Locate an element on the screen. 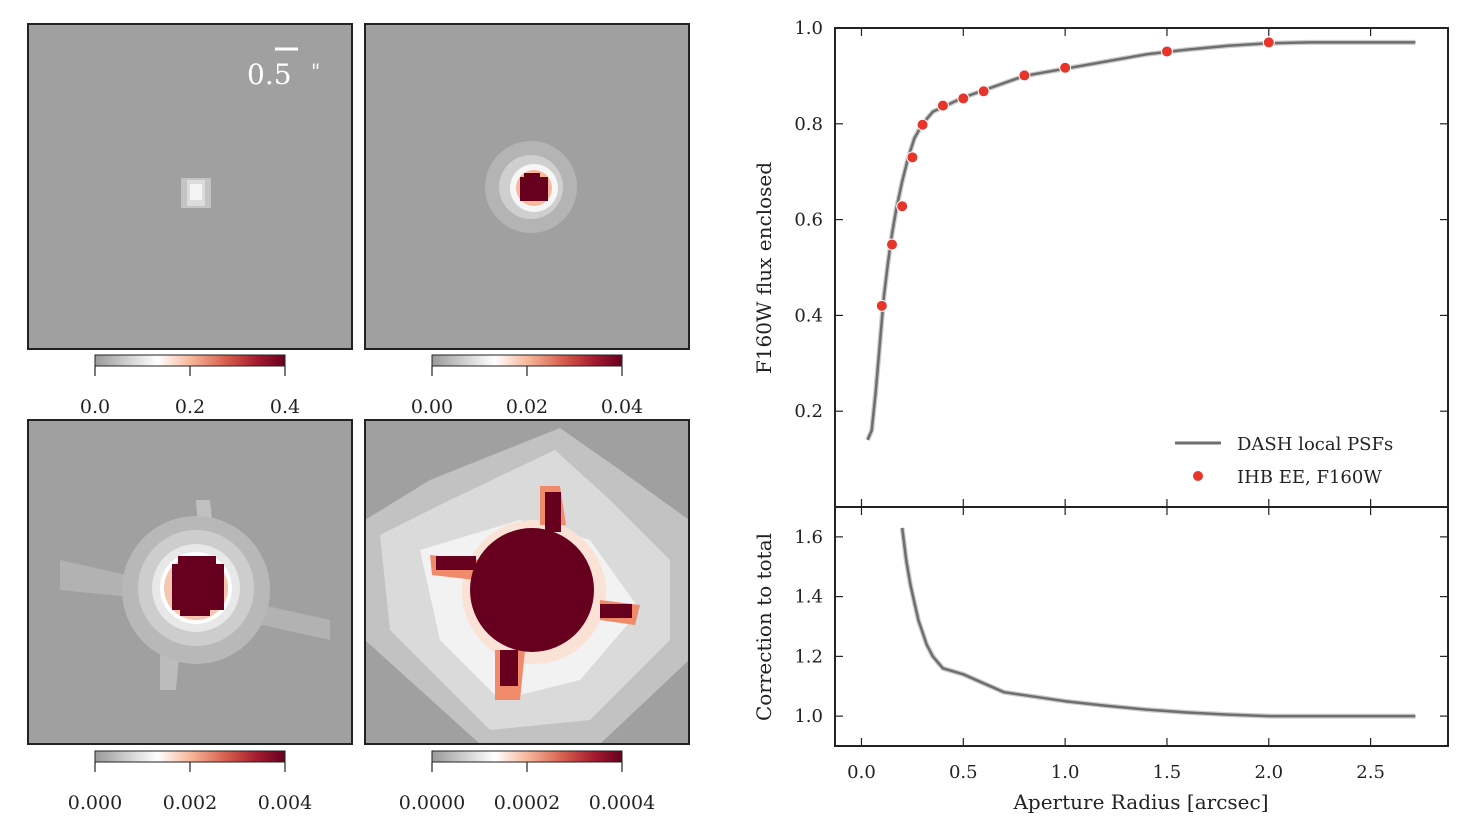  corr-ytick-label: 1.2 is located at coordinates (808, 656).